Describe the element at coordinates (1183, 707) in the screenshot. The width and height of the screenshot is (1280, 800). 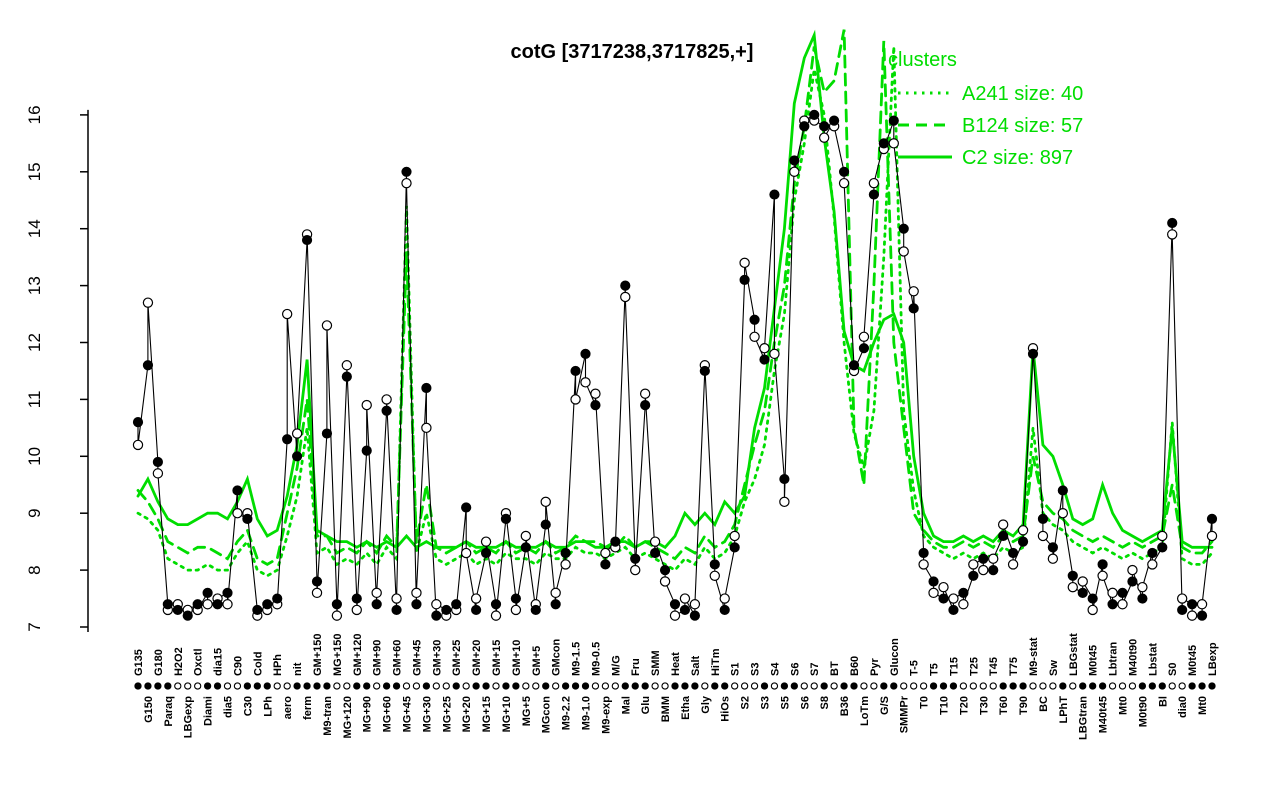
I see `x-category-label: dia0` at that location.